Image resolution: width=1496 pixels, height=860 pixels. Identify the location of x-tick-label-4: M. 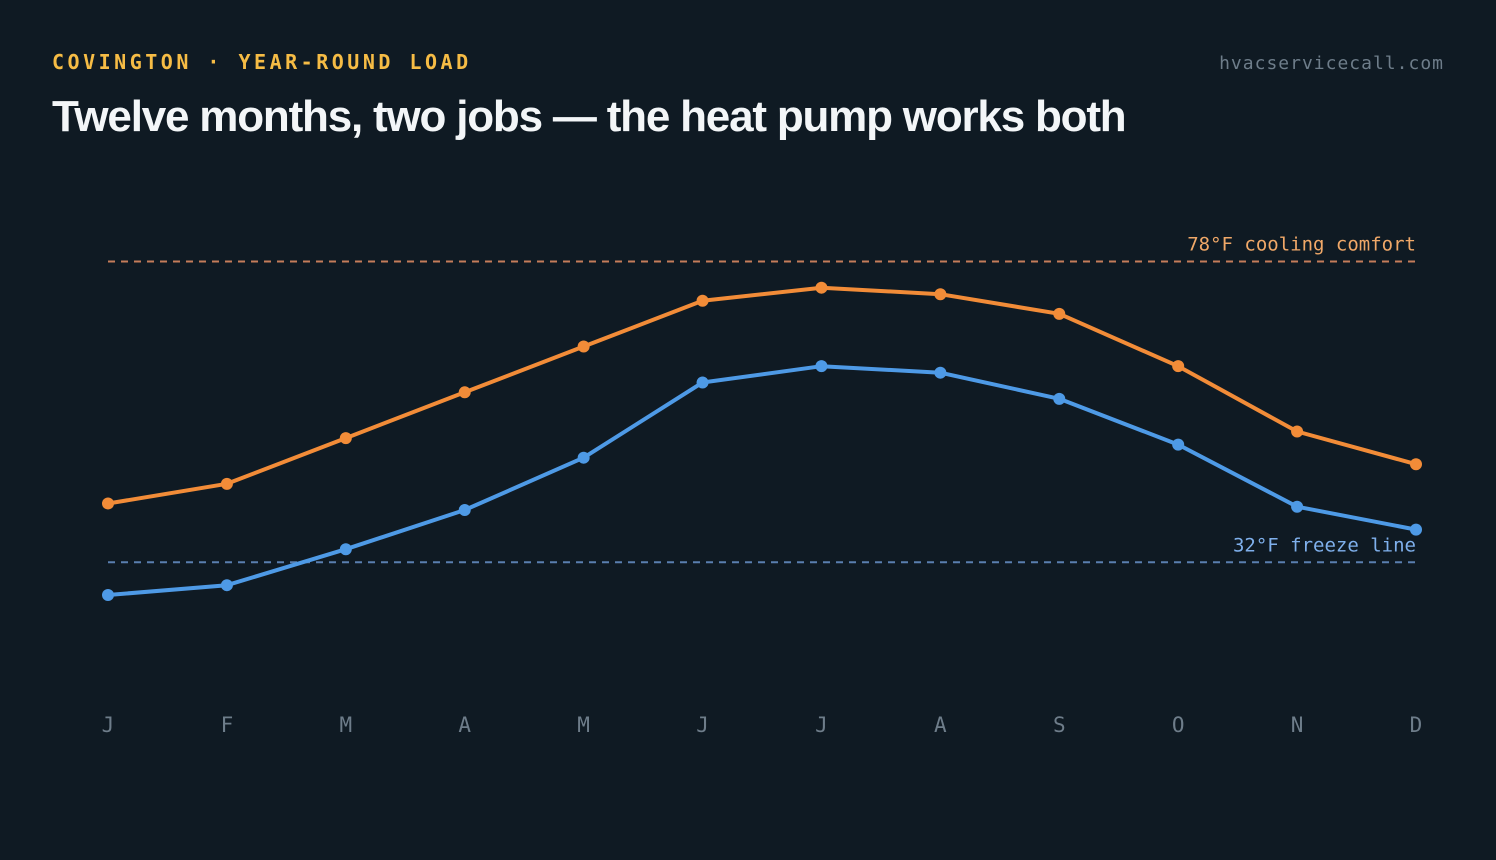
(583, 725).